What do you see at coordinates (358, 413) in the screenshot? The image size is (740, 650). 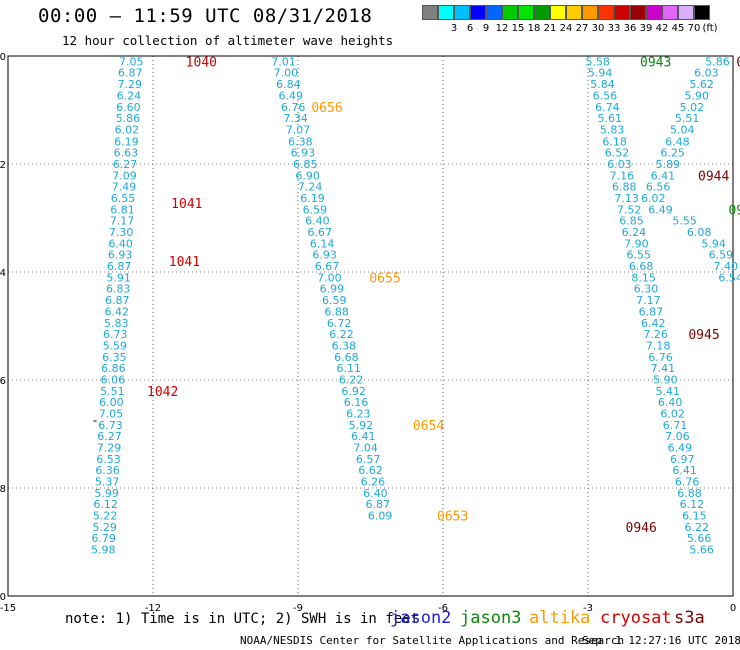 I see `wave-height-value: 6.23` at bounding box center [358, 413].